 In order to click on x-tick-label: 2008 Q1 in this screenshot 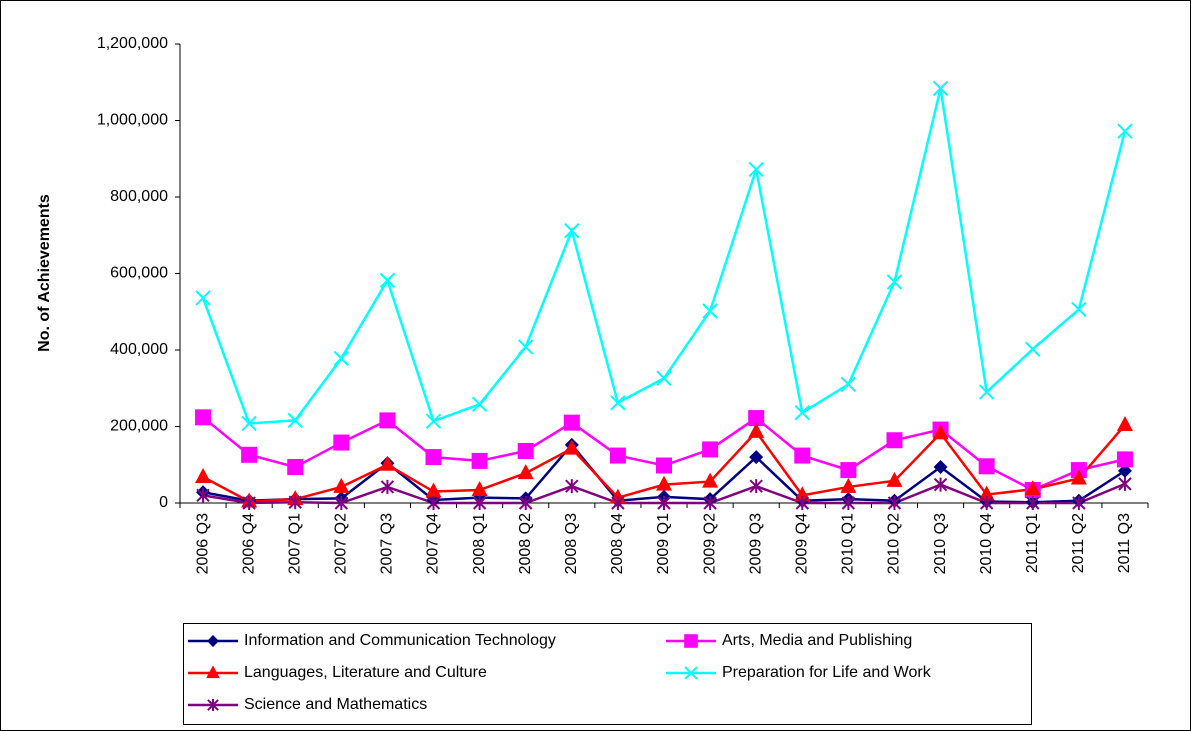, I will do `click(479, 543)`.